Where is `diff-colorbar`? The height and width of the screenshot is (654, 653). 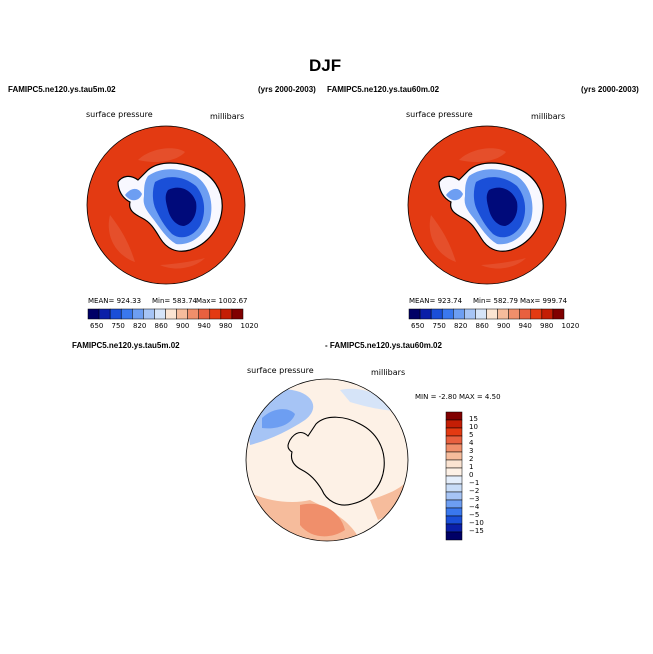 diff-colorbar is located at coordinates (454, 476).